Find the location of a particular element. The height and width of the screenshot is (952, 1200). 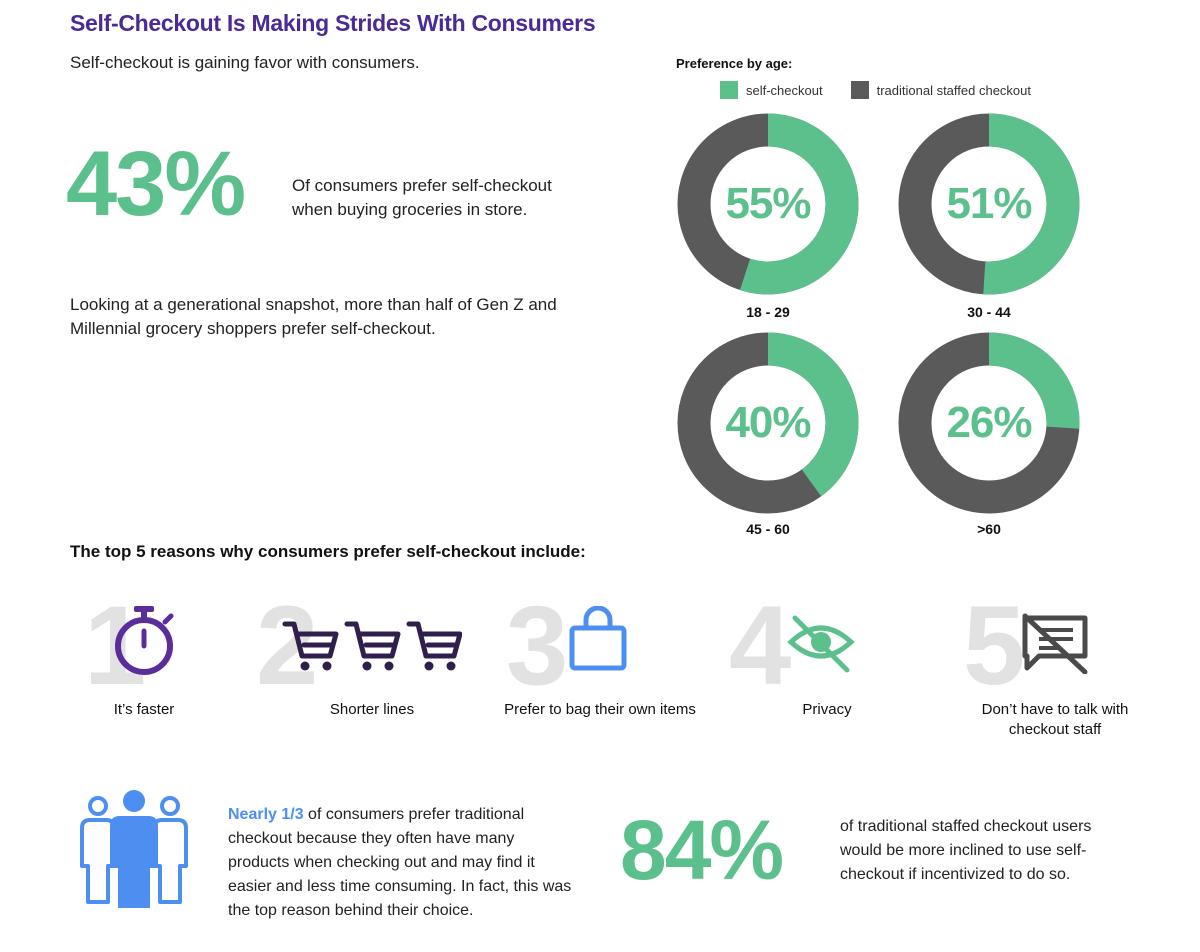

age-label-30-44: 30 - 44 is located at coordinates (989, 312).